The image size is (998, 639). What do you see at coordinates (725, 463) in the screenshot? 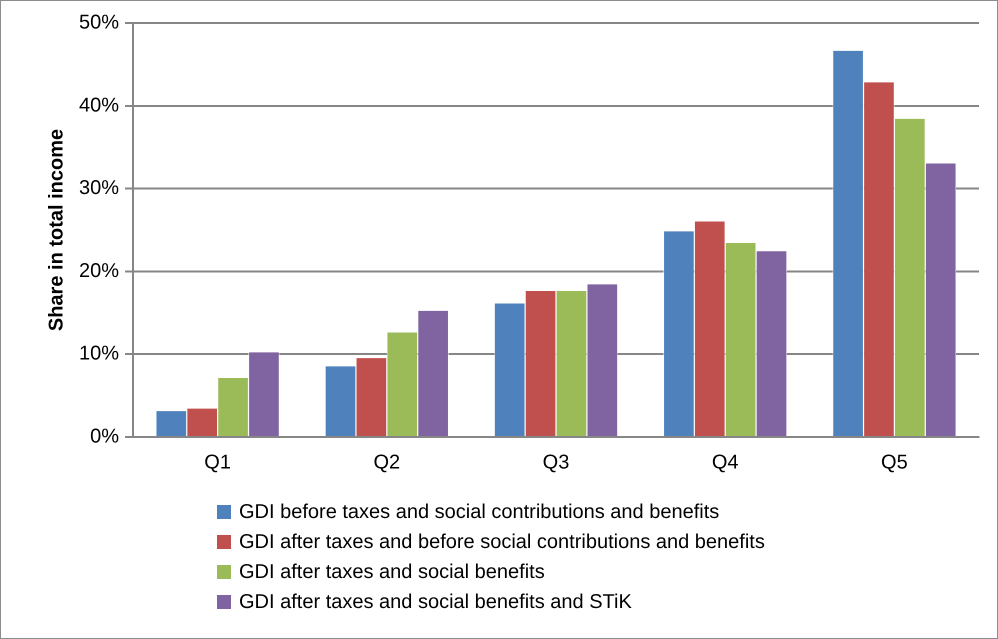
I see `x-tick-label: Q4` at bounding box center [725, 463].